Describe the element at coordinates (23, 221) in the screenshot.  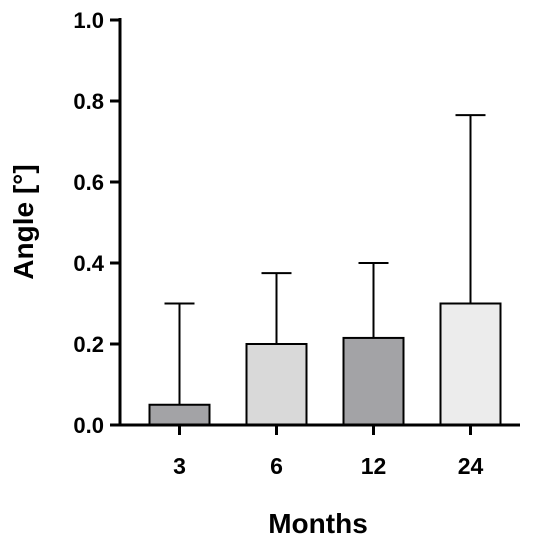
I see `y-axis-title: Angle [°]` at that location.